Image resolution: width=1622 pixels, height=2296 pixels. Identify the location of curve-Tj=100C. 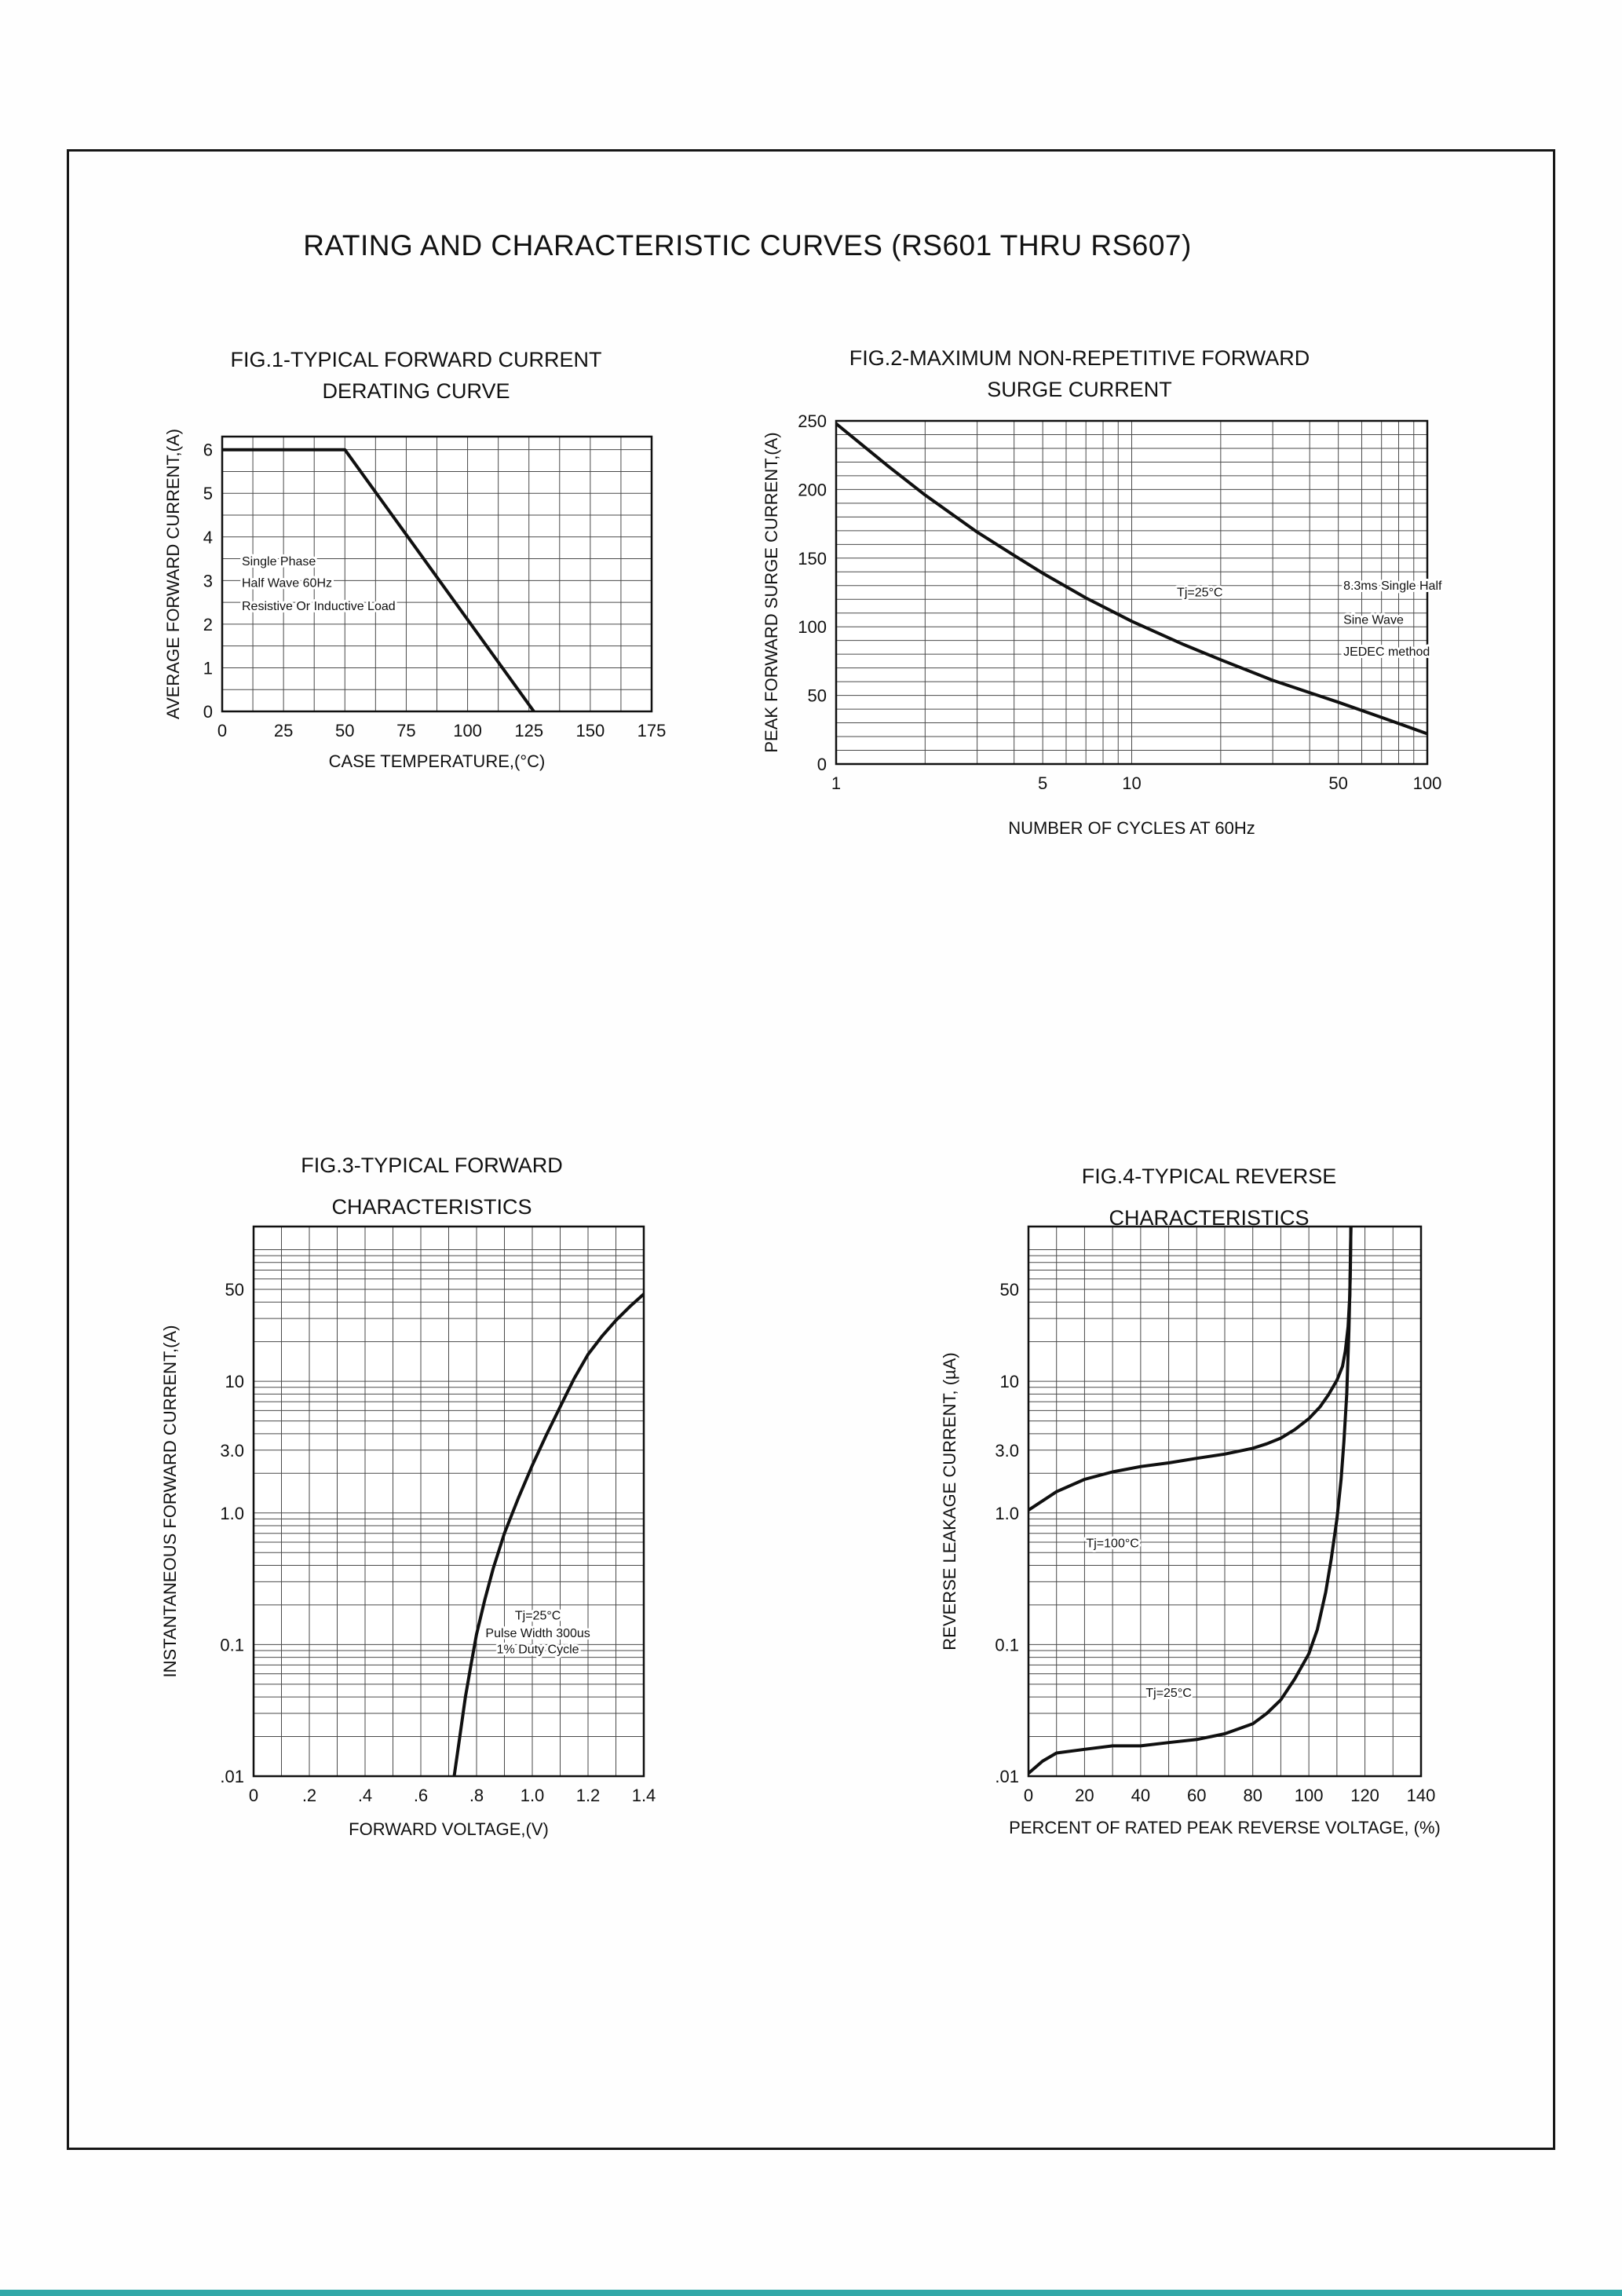
(1190, 1370).